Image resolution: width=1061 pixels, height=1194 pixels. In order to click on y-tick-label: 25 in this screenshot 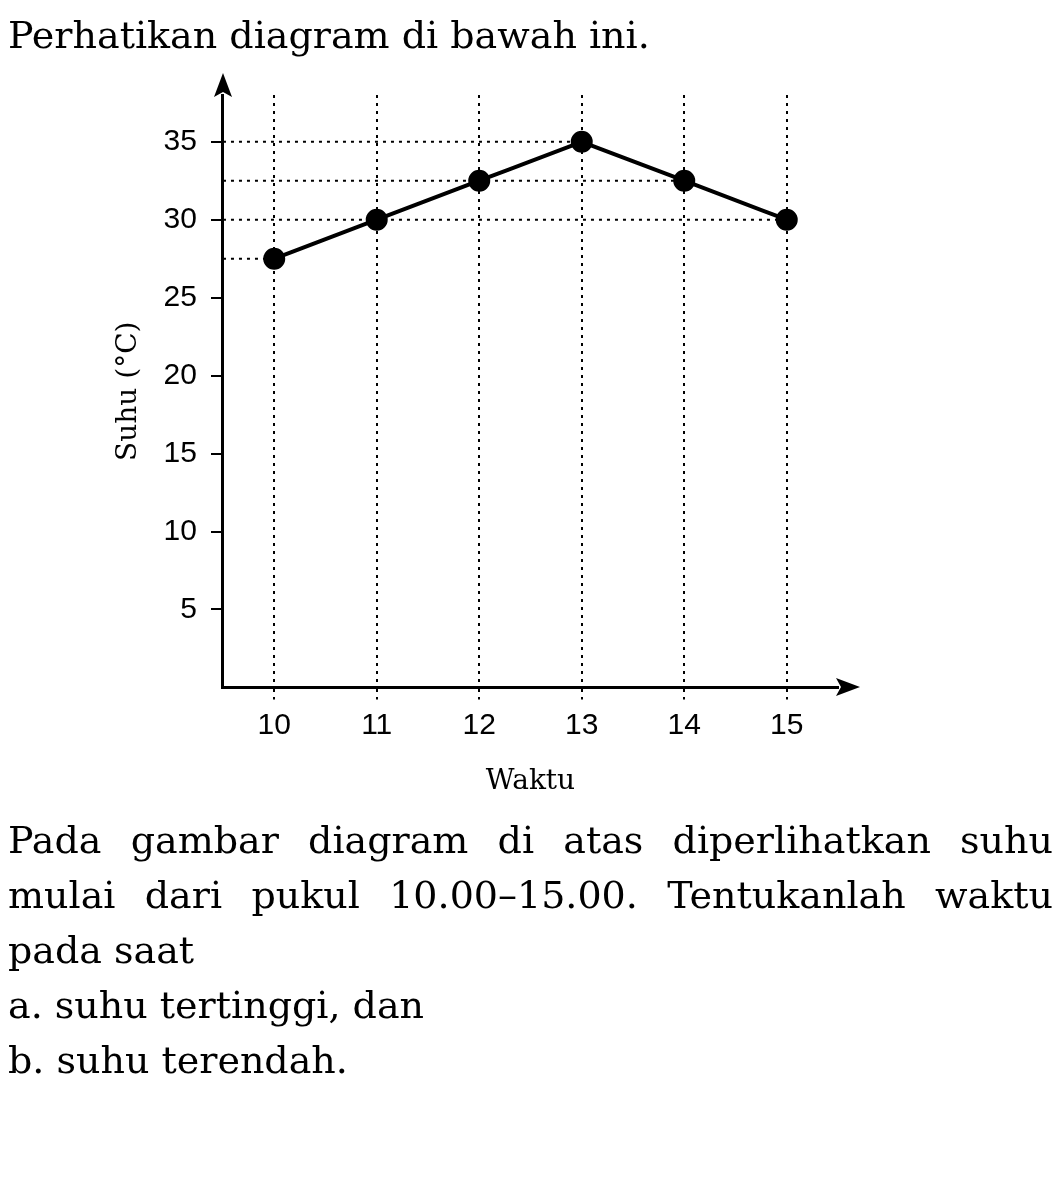, I will do `click(180, 296)`.